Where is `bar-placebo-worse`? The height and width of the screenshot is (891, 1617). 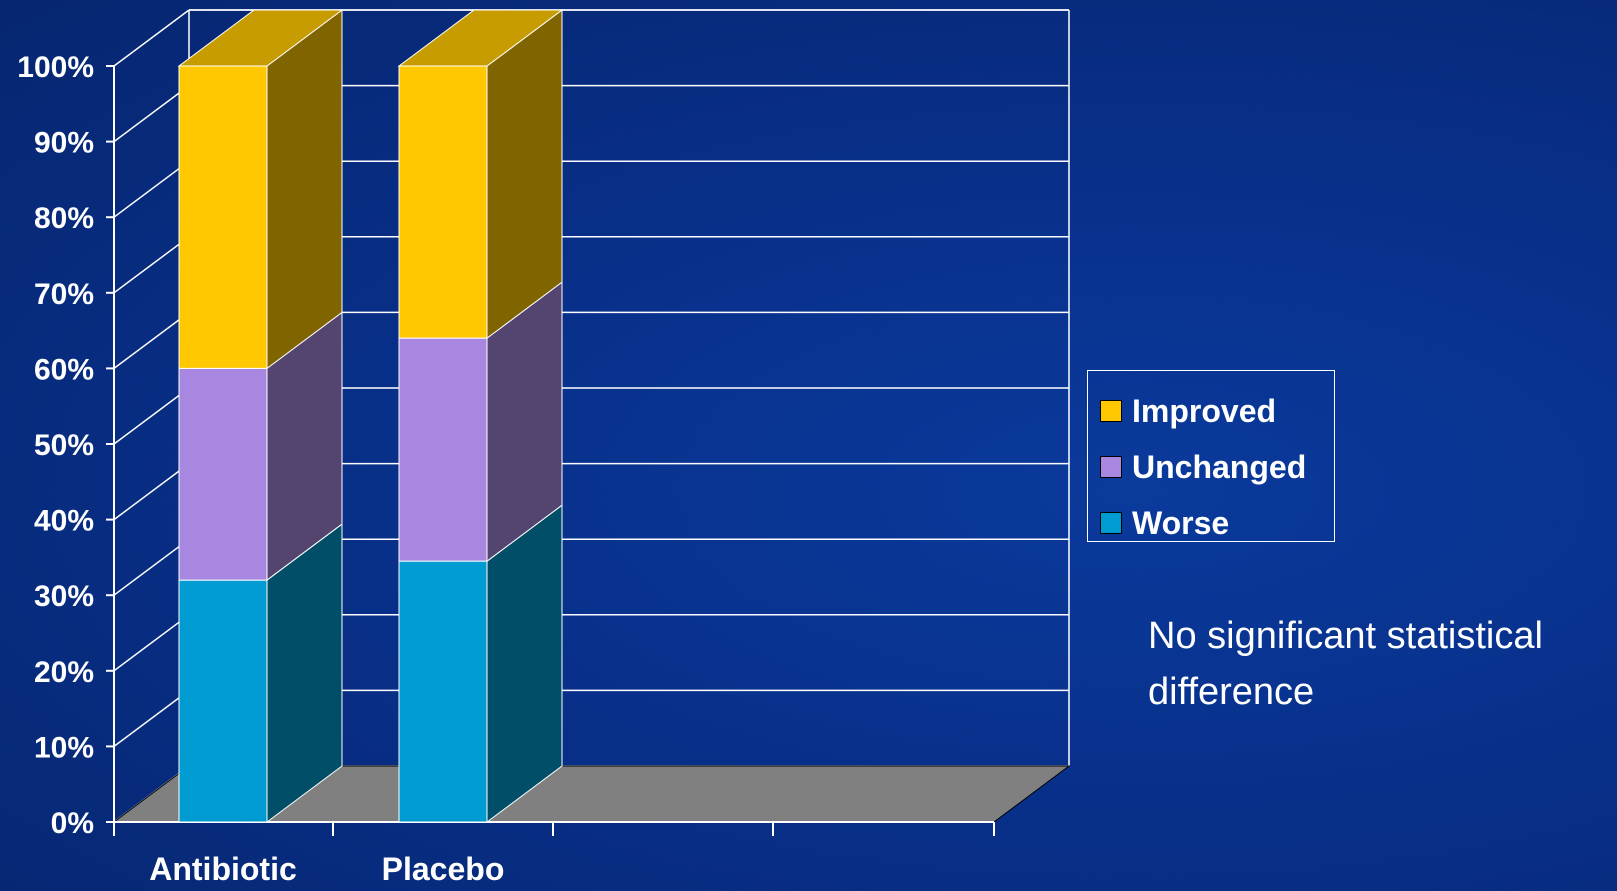 bar-placebo-worse is located at coordinates (443, 691).